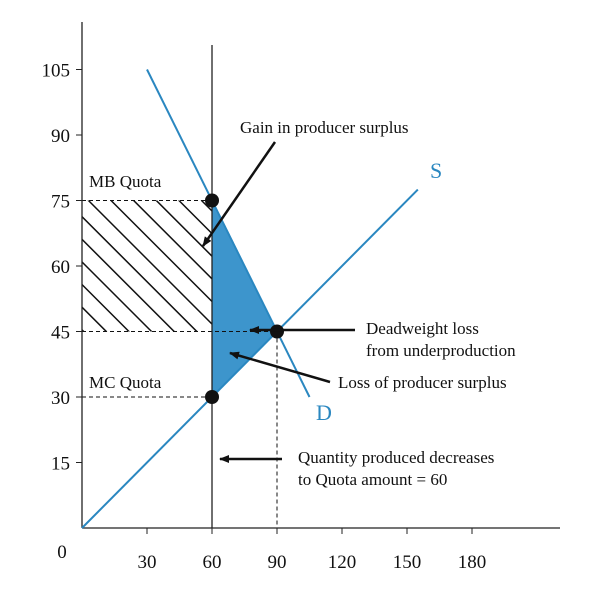 Image resolution: width=591 pixels, height=600 pixels. I want to click on y-tick-label: 60, so click(60, 267).